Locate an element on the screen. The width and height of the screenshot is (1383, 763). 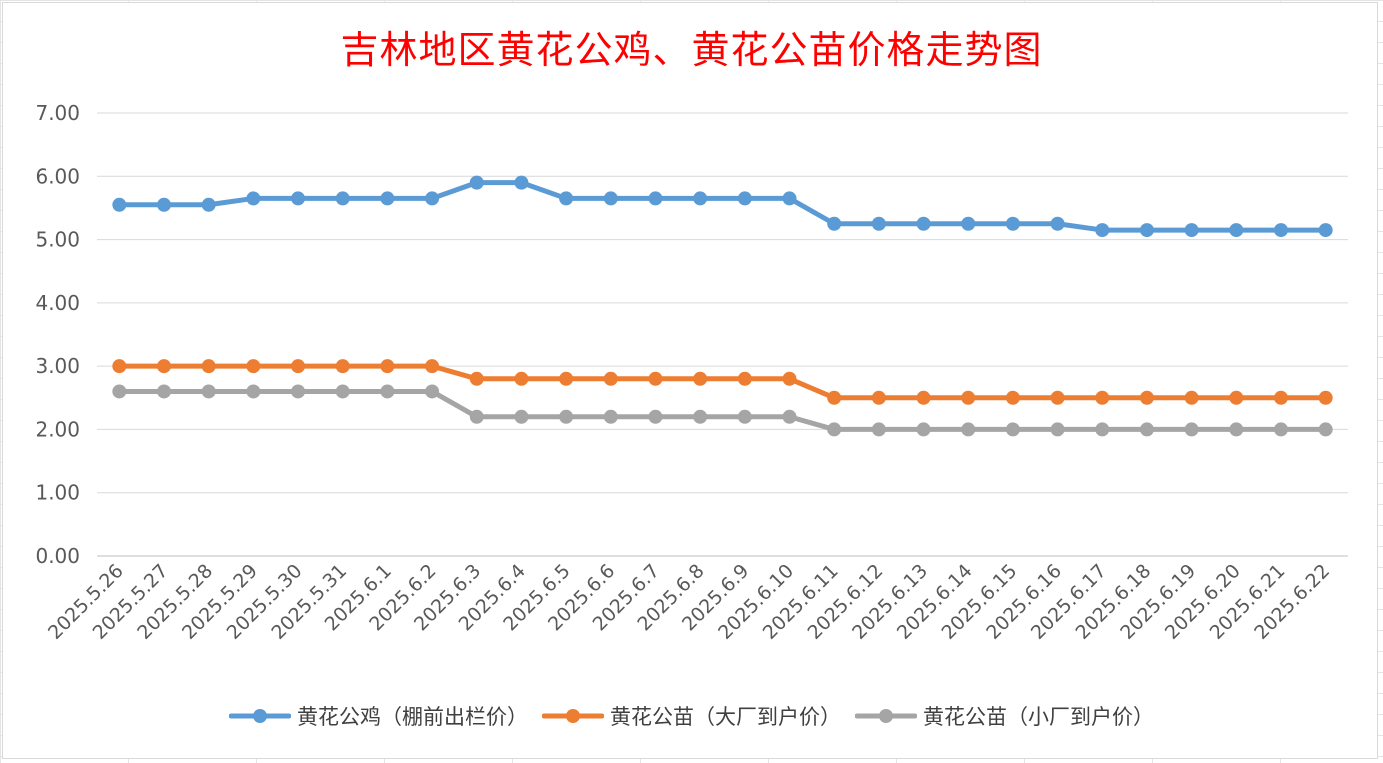
legend: 黄花公鸡（棚前出栏价） 黄花公苗（大厂到户价） 黄花公苗（小厂到户价） is located at coordinates (691, 716).